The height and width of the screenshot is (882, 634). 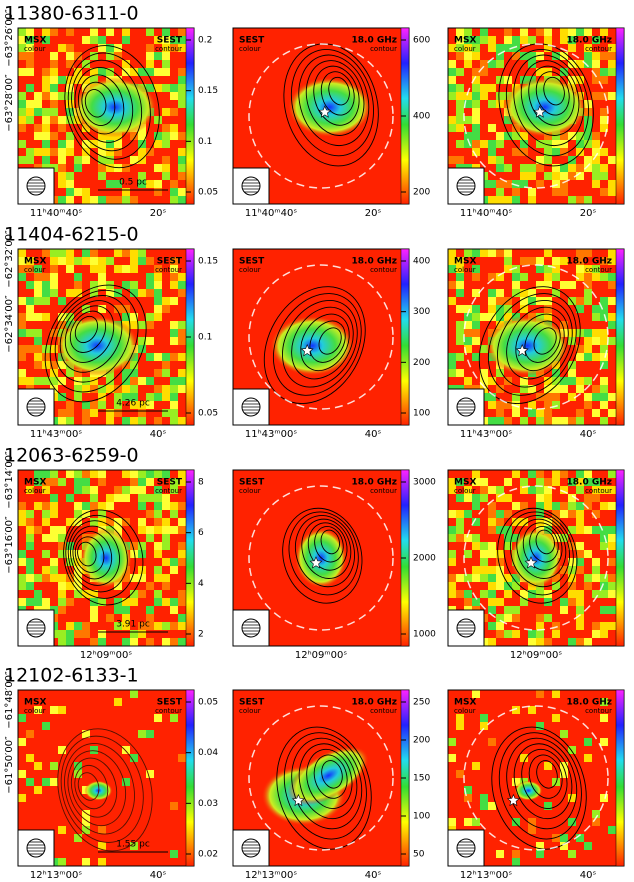 I want to click on contour-label: 18.0 GHz, so click(x=375, y=483).